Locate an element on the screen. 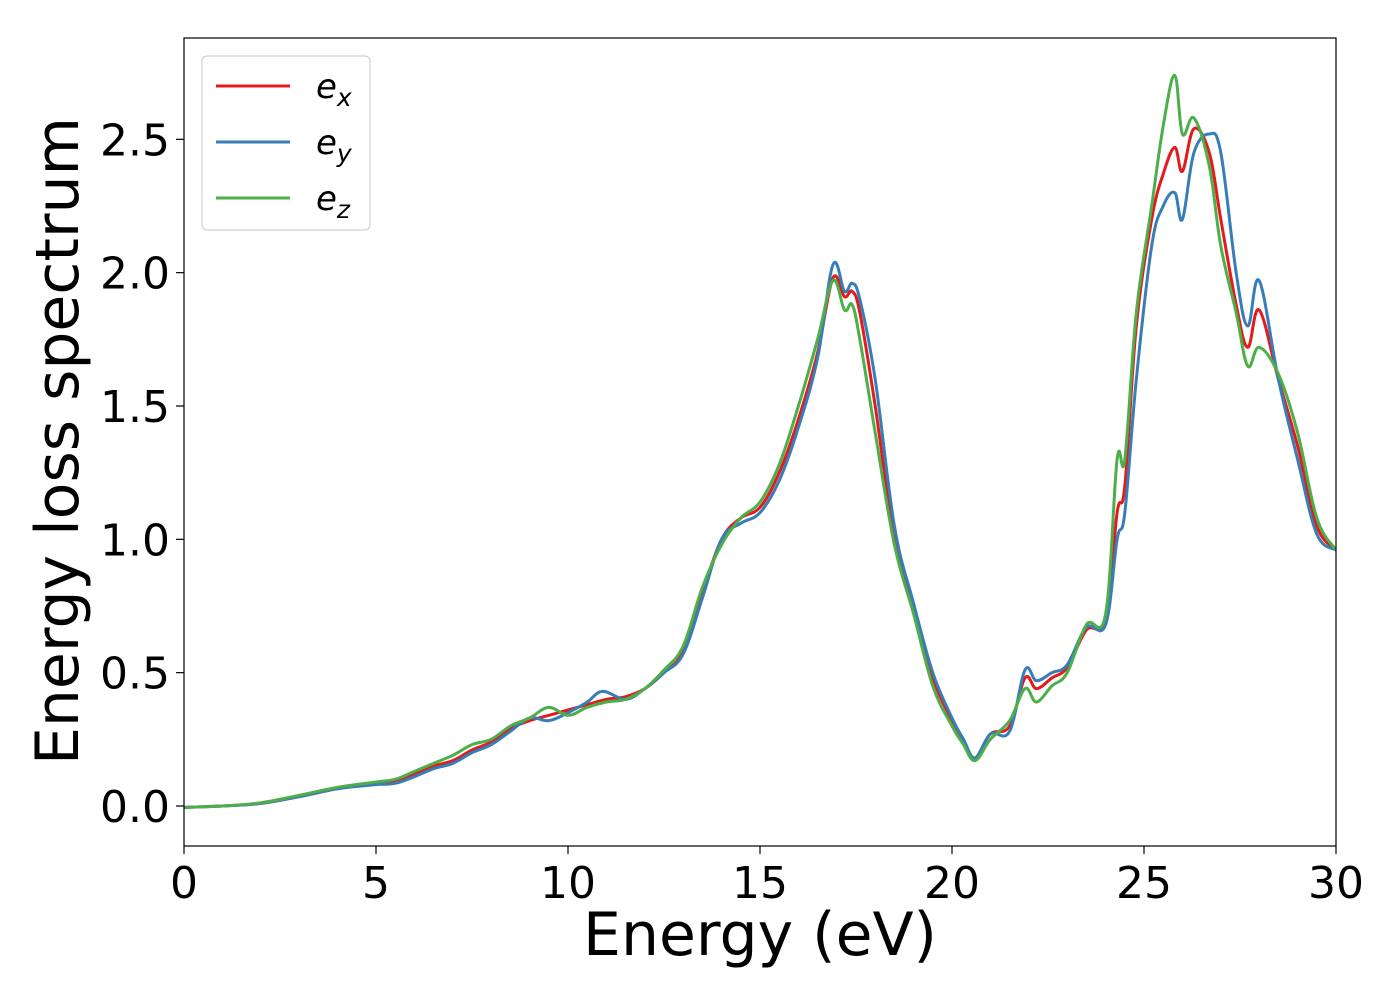 Image resolution: width=1400 pixels, height=1000 pixels. x-tick-label: 0 is located at coordinates (184, 883).